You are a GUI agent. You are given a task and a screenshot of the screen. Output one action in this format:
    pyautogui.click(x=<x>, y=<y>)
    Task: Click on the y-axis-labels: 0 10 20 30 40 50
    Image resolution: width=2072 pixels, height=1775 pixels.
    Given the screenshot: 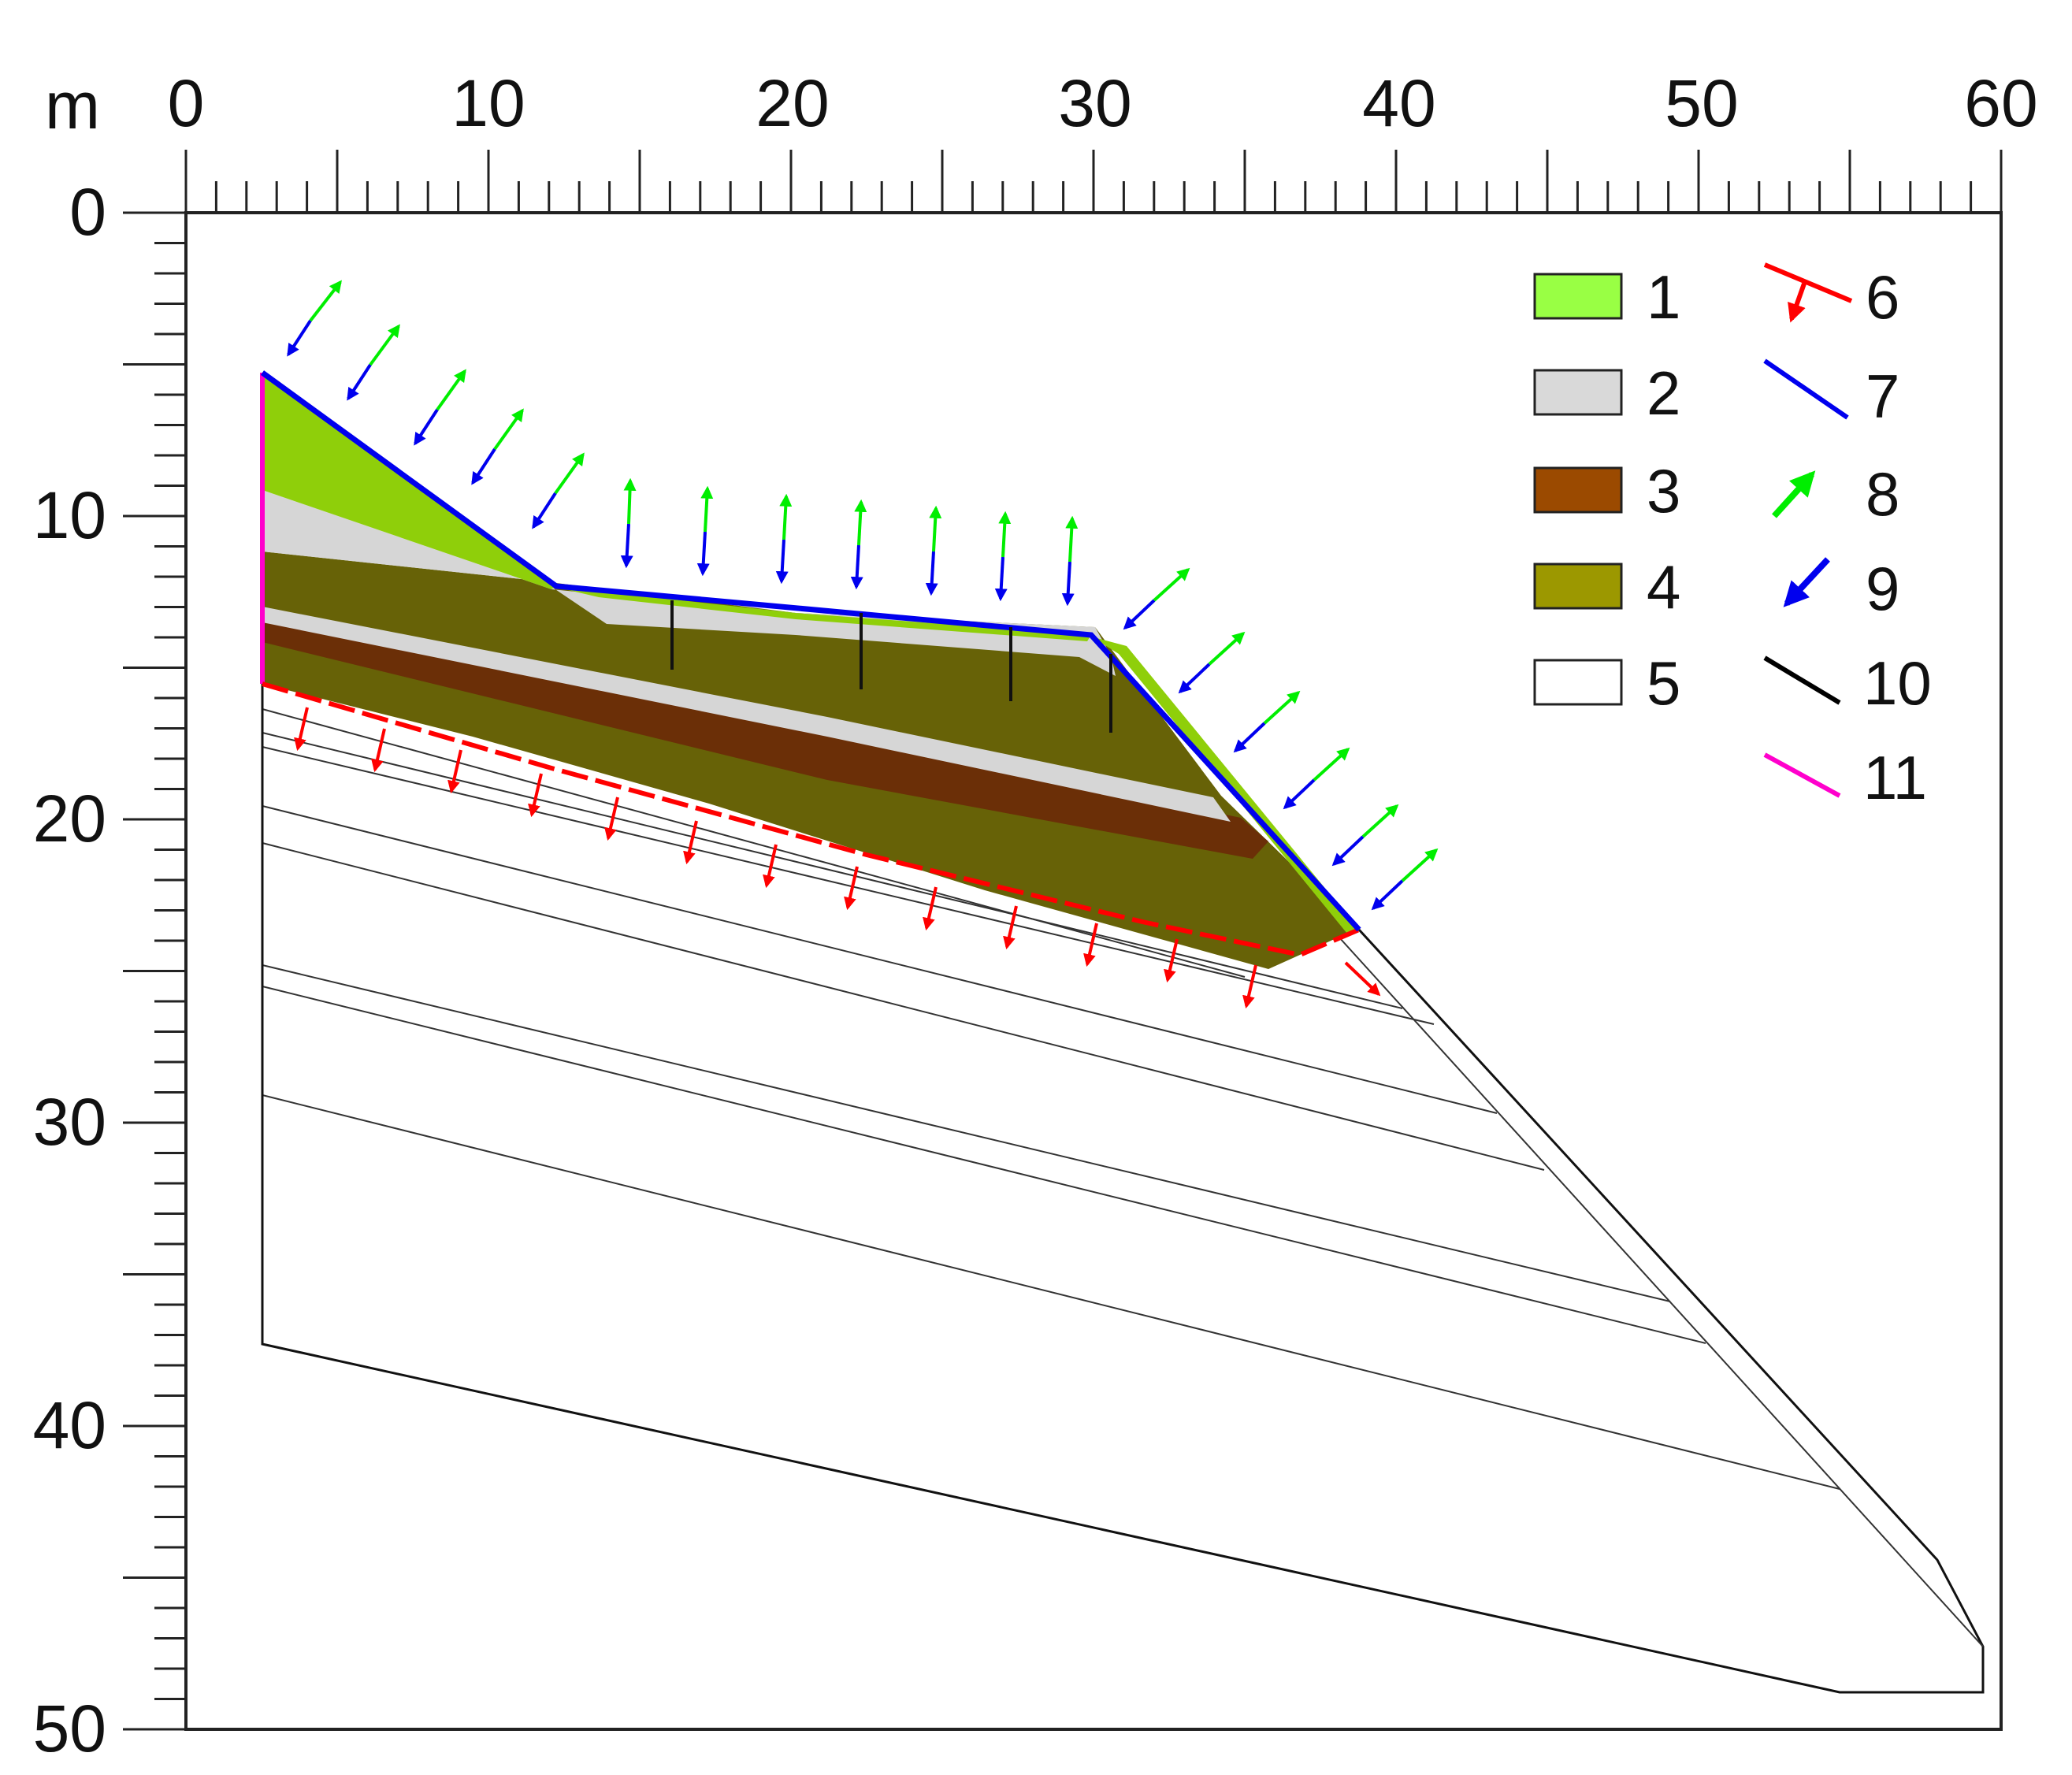 What is the action you would take?
    pyautogui.click(x=69, y=970)
    